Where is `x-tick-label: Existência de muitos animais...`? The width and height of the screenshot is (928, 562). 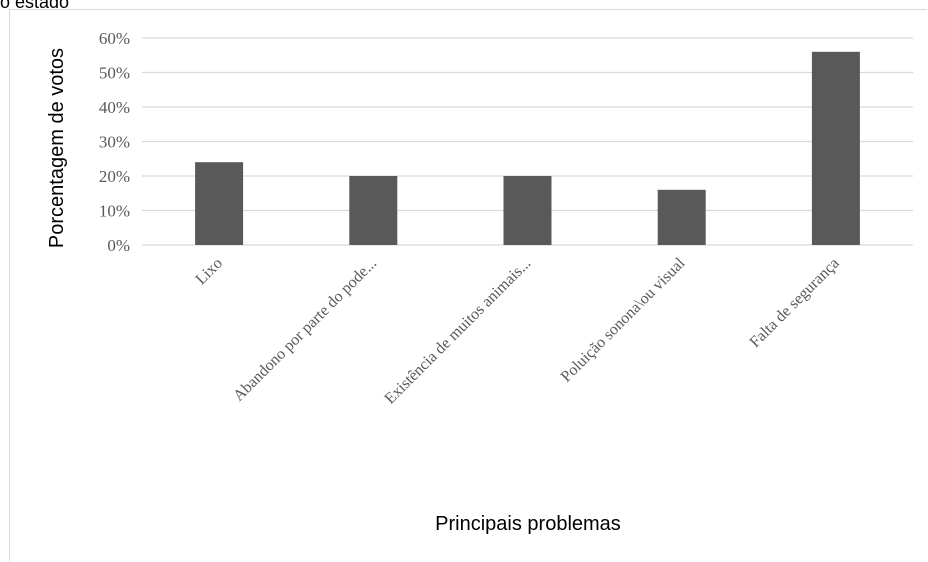 x-tick-label: Existência de muitos animais... is located at coordinates (458, 331).